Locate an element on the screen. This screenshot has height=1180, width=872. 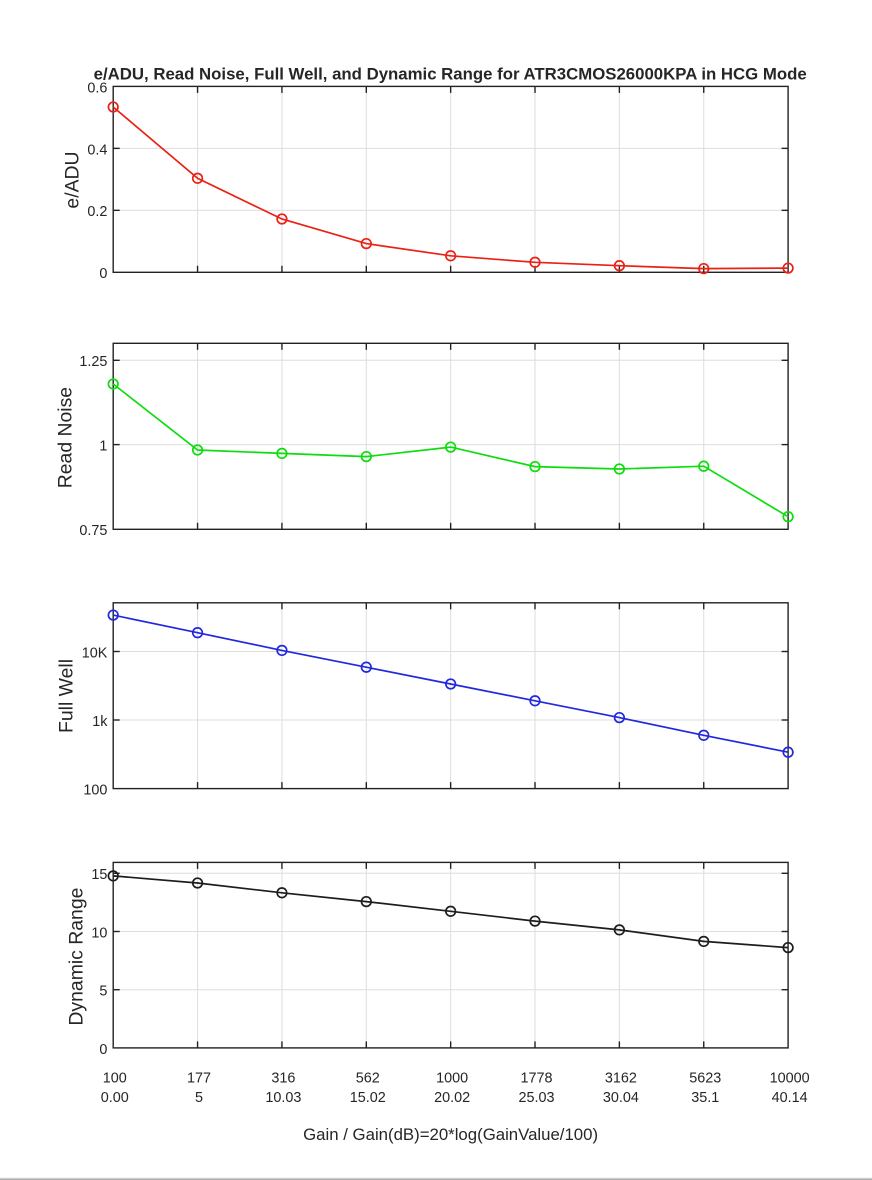
svg-text: 25.03 is located at coordinates (537, 1098).